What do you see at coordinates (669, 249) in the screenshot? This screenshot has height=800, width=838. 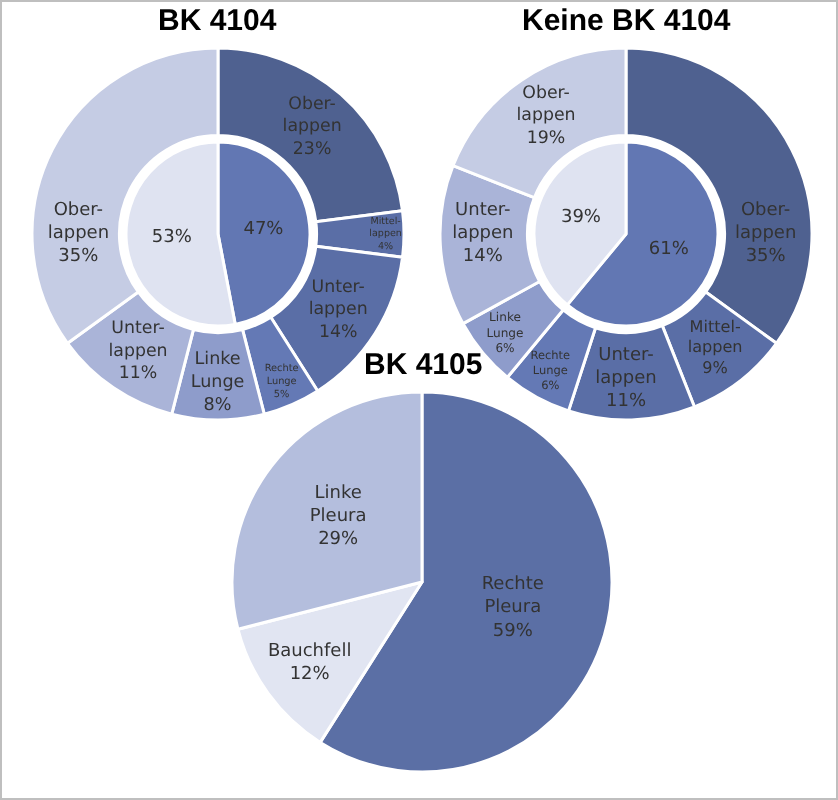 I see `data-label: 61%` at bounding box center [669, 249].